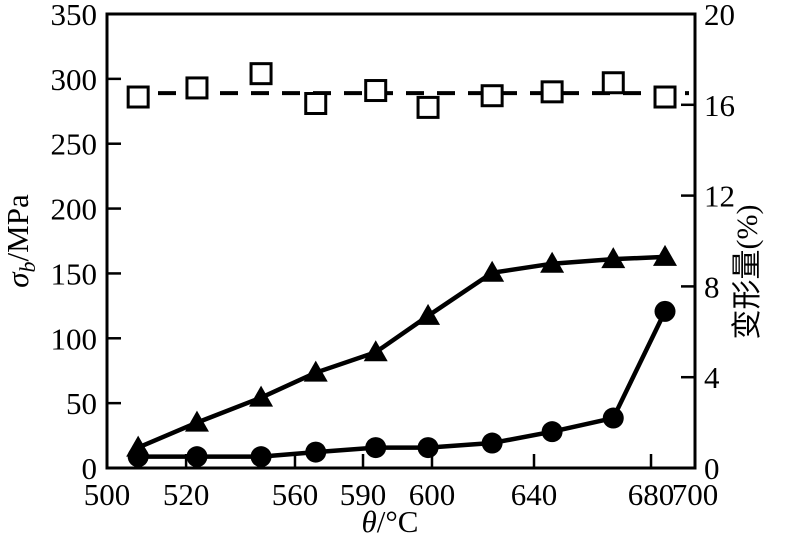 The width and height of the screenshot is (785, 543). Describe the element at coordinates (74, 144) in the screenshot. I see `y-left-tick-label: 250` at that location.